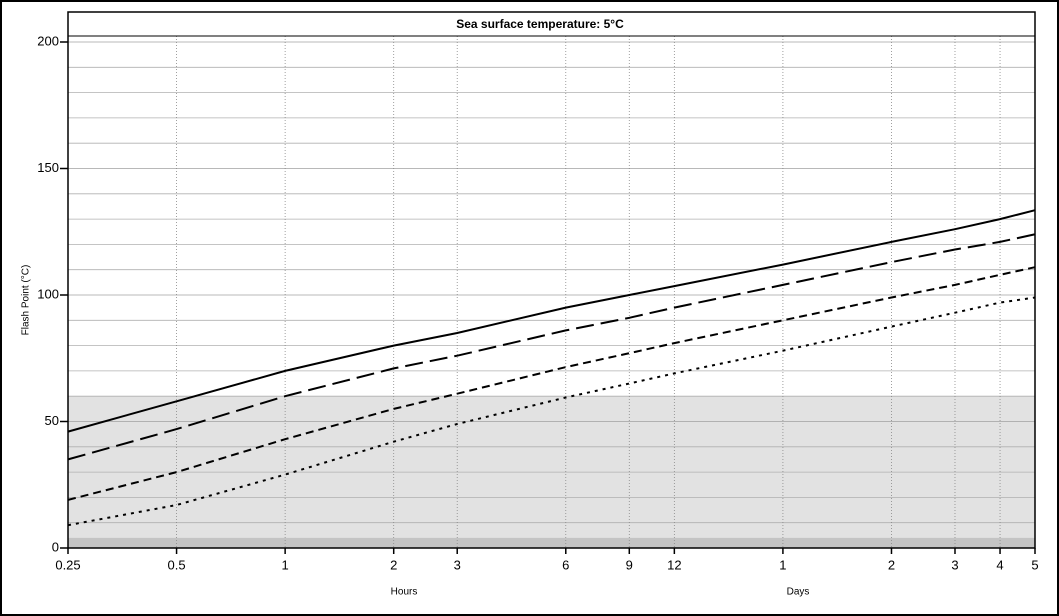 This screenshot has height=616, width=1059. What do you see at coordinates (629, 564) in the screenshot?
I see `x-tick-label: 9` at bounding box center [629, 564].